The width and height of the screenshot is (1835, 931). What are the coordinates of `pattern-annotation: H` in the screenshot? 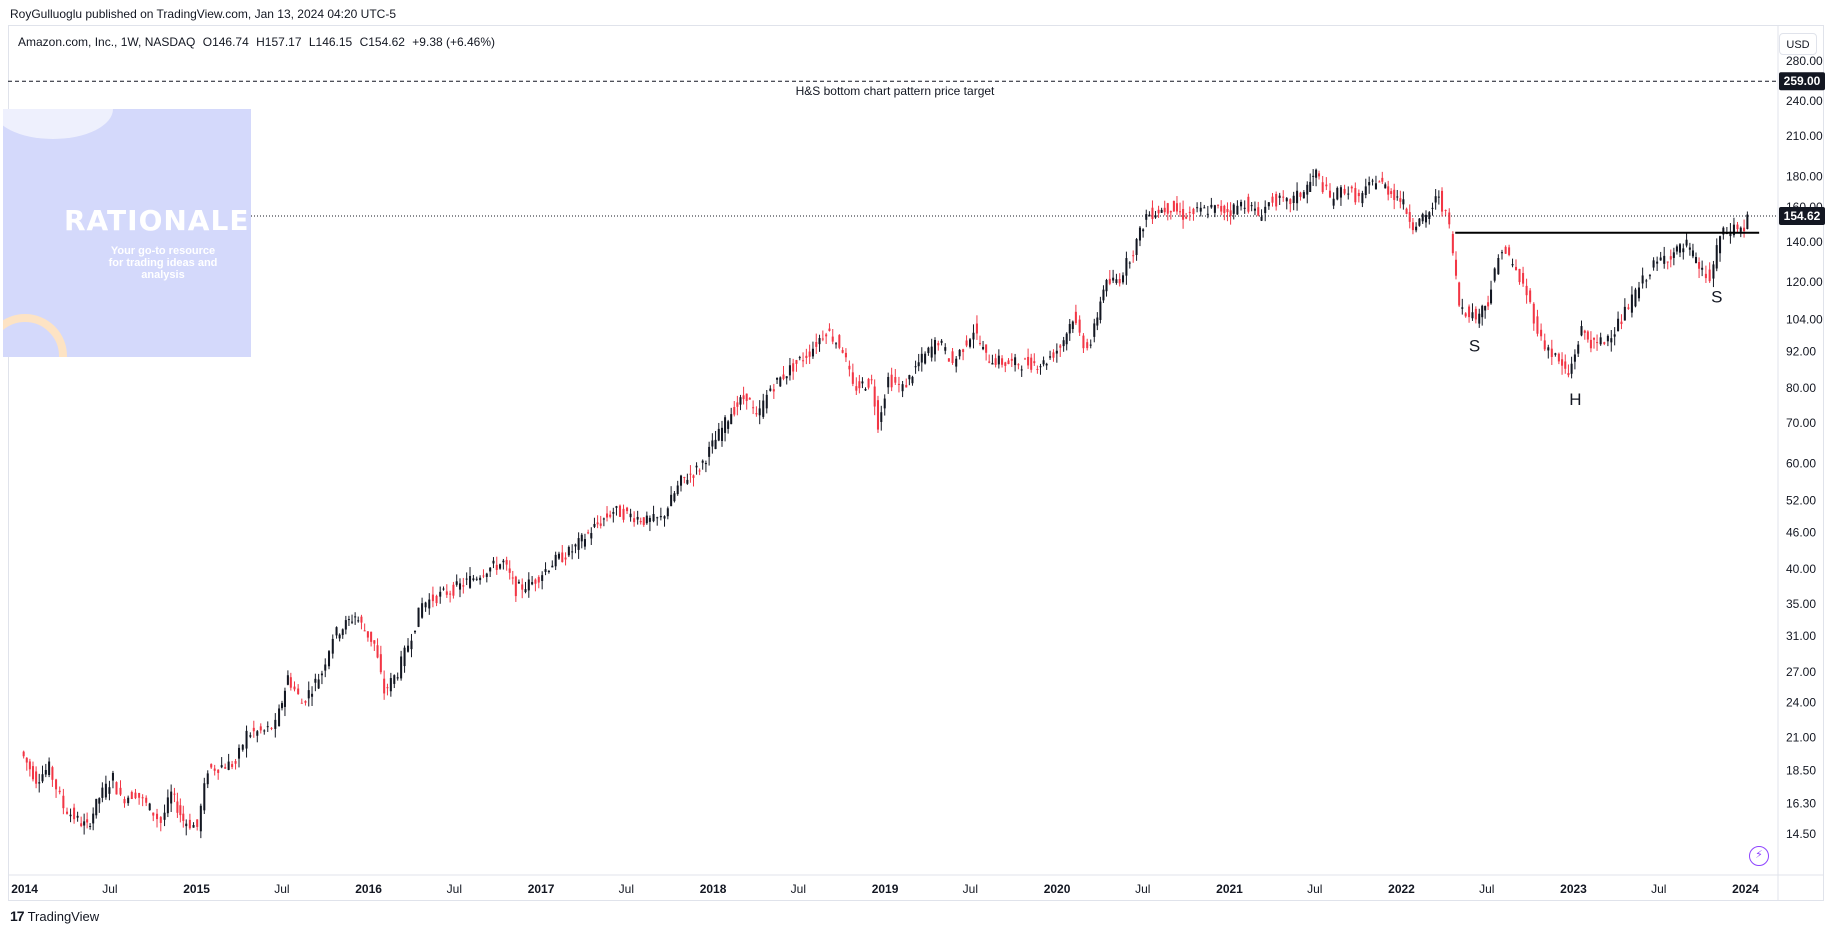 It's located at (1575, 399).